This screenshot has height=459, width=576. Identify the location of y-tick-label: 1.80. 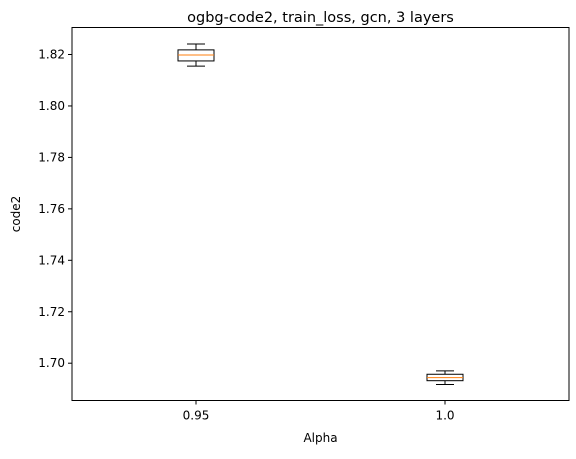
(51, 106).